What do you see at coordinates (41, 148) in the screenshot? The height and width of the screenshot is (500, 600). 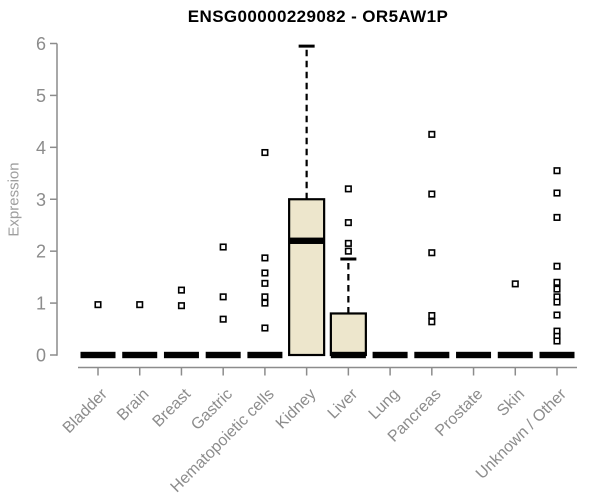 I see `y-tick-label: 4` at bounding box center [41, 148].